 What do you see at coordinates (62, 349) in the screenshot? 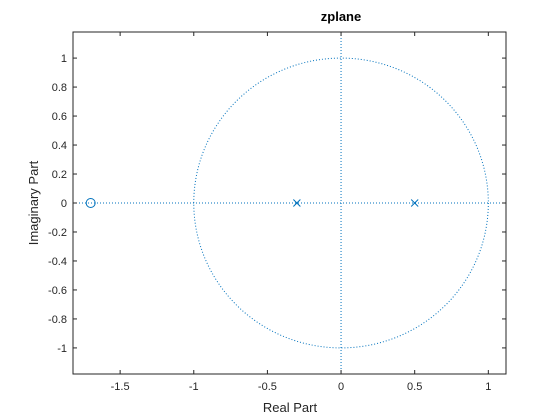
I see `y-tick-label: -1` at bounding box center [62, 349].